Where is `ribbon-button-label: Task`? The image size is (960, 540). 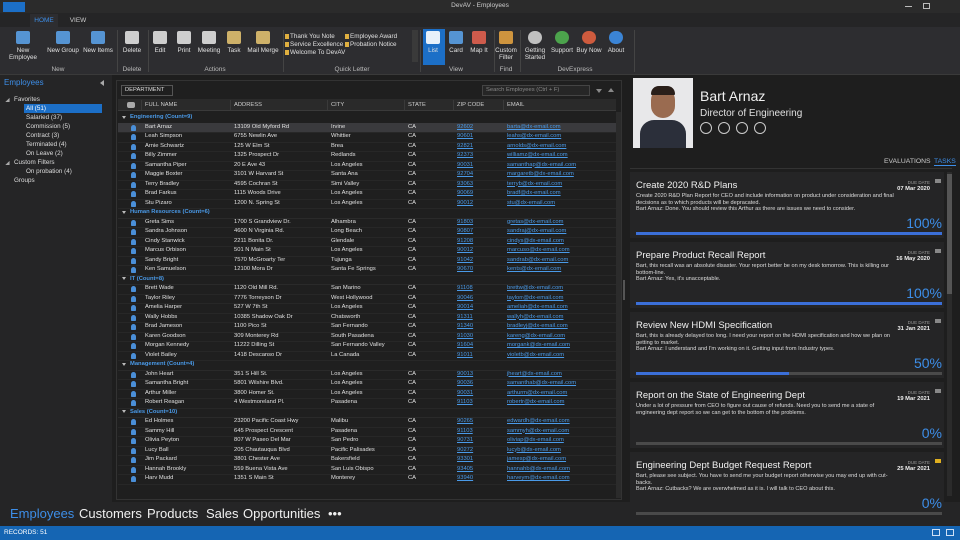 ribbon-button-label: Task is located at coordinates (234, 50).